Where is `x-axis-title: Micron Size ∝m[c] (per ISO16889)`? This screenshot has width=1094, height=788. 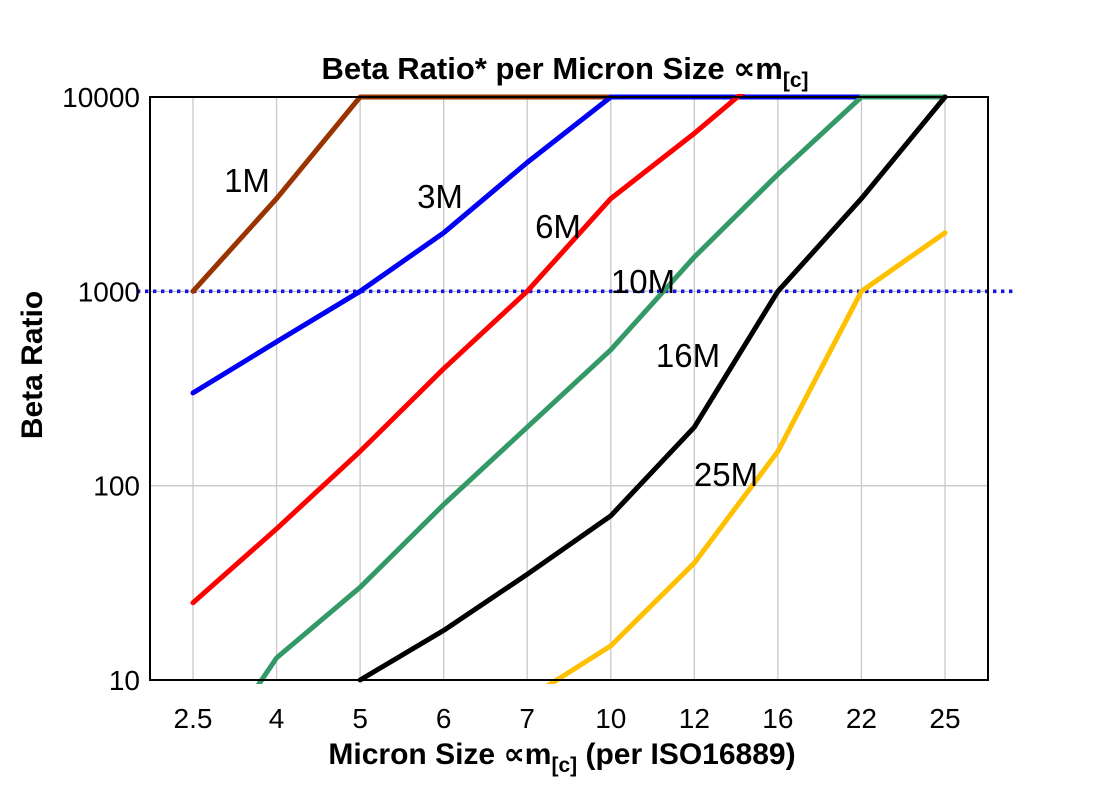
x-axis-title: Micron Size ∝m[c] (per ISO16889) is located at coordinates (561, 757).